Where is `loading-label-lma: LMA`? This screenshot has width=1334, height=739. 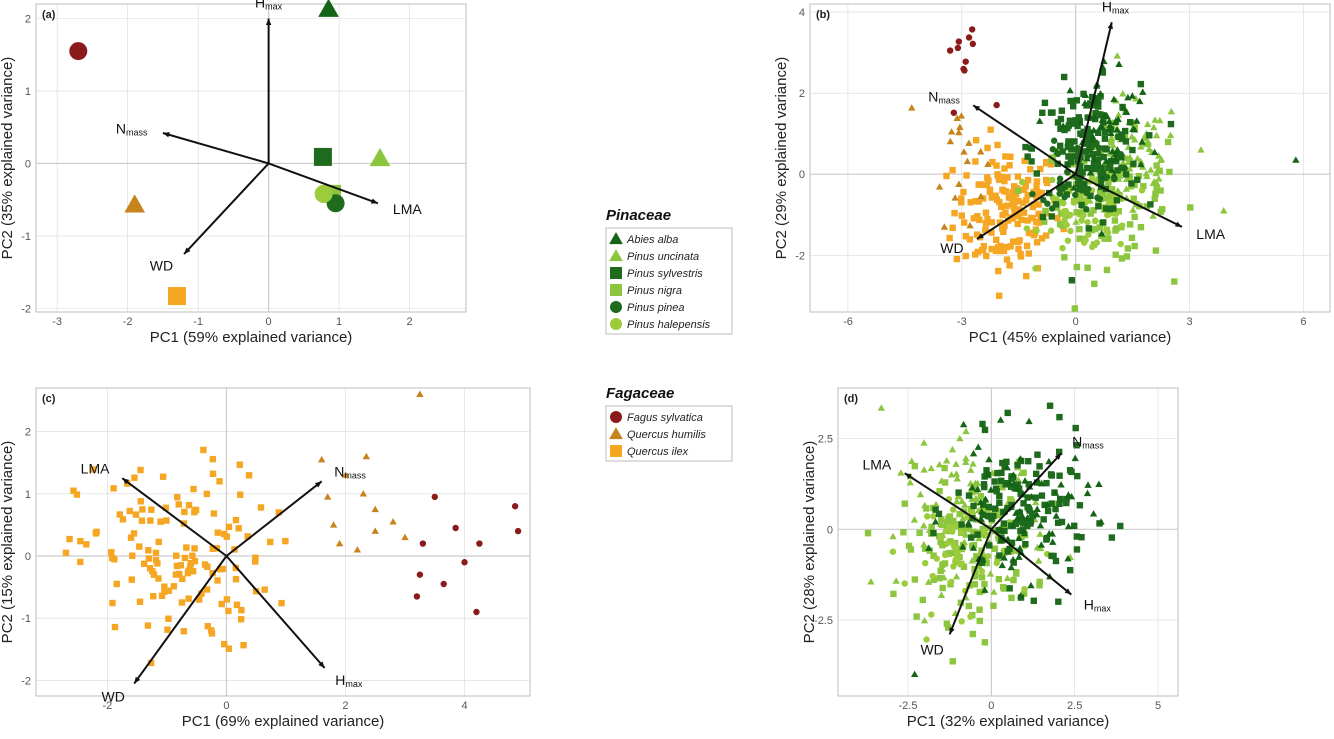
loading-label-lma: LMA is located at coordinates (1210, 234).